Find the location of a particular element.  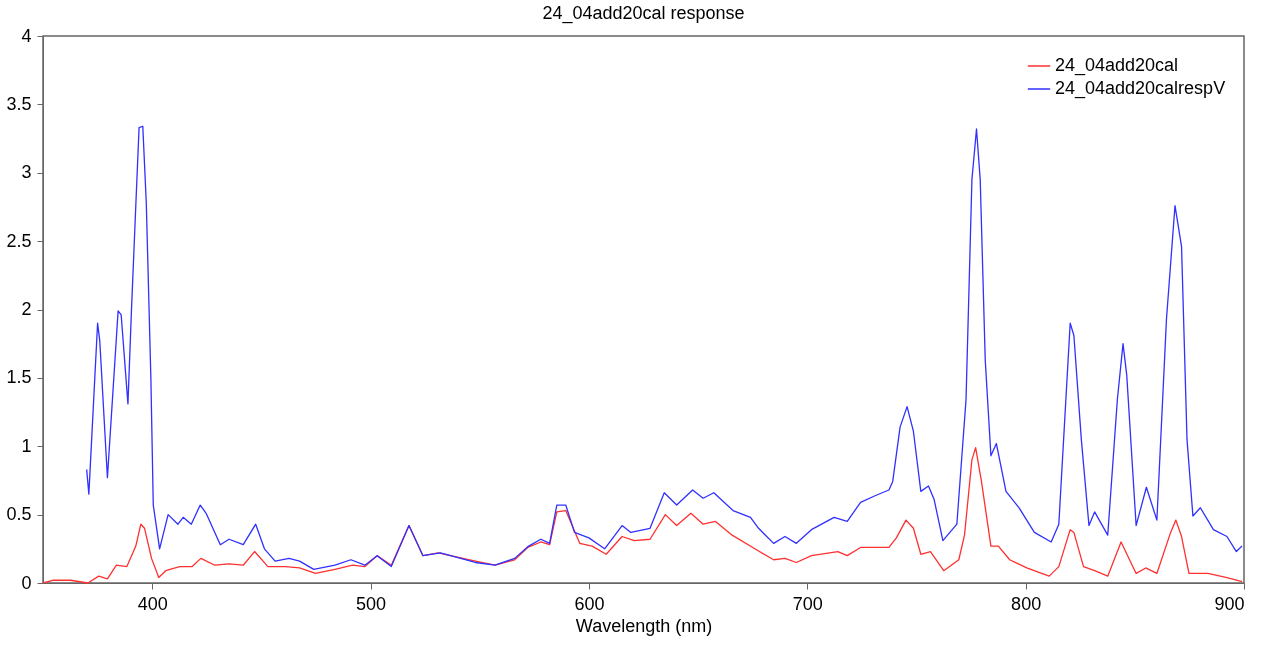

x-tick-label: 400 is located at coordinates (152, 603).